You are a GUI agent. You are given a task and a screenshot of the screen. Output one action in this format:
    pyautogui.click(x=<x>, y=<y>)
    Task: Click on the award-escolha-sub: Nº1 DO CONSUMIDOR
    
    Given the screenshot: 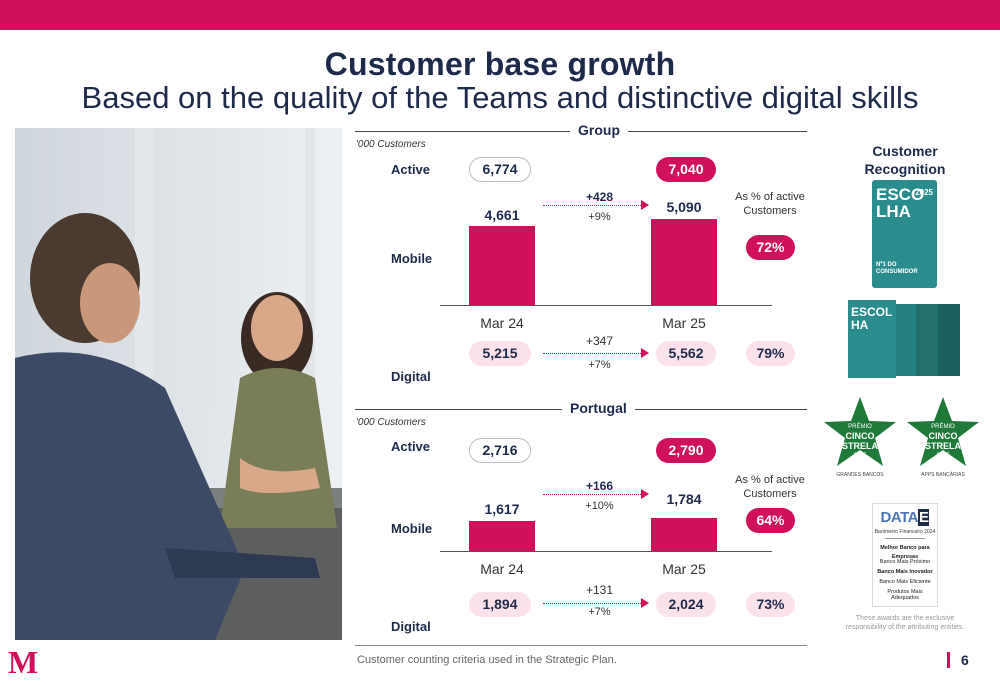 What is the action you would take?
    pyautogui.click(x=897, y=268)
    